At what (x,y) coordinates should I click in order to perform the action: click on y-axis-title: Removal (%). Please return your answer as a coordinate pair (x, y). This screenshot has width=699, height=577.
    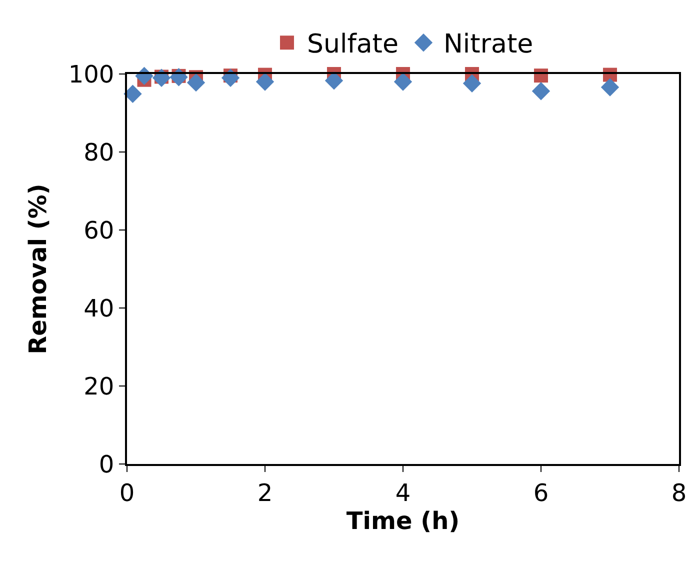
    Looking at the image, I should click on (38, 269).